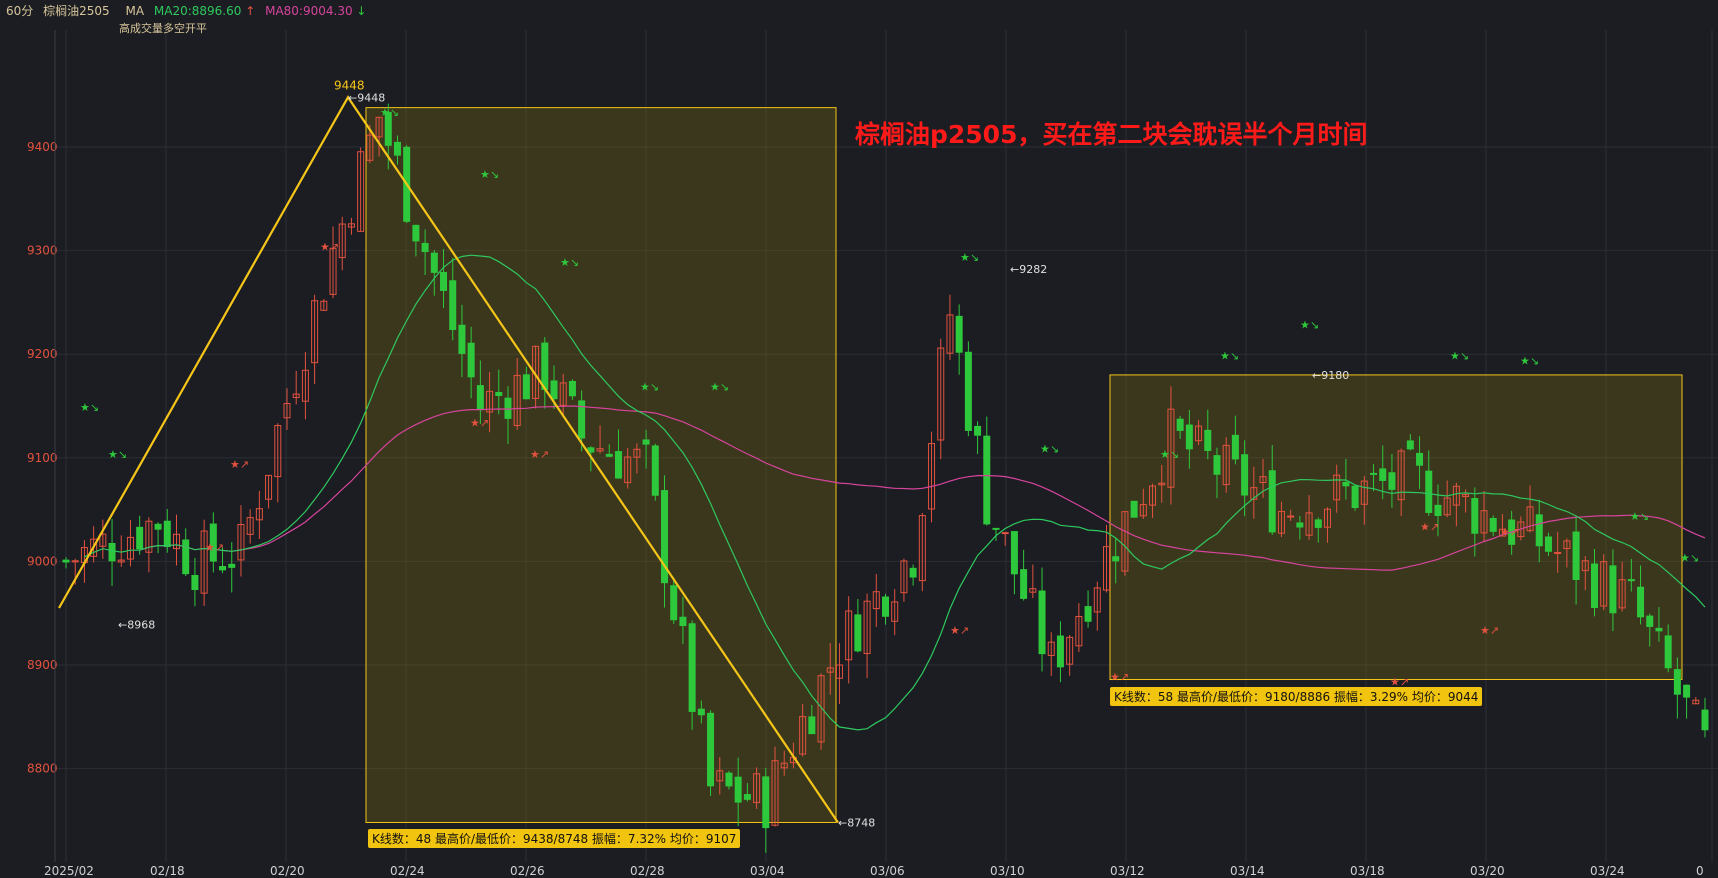  What do you see at coordinates (856, 822) in the screenshot?
I see `price-marker: ←8748` at bounding box center [856, 822].